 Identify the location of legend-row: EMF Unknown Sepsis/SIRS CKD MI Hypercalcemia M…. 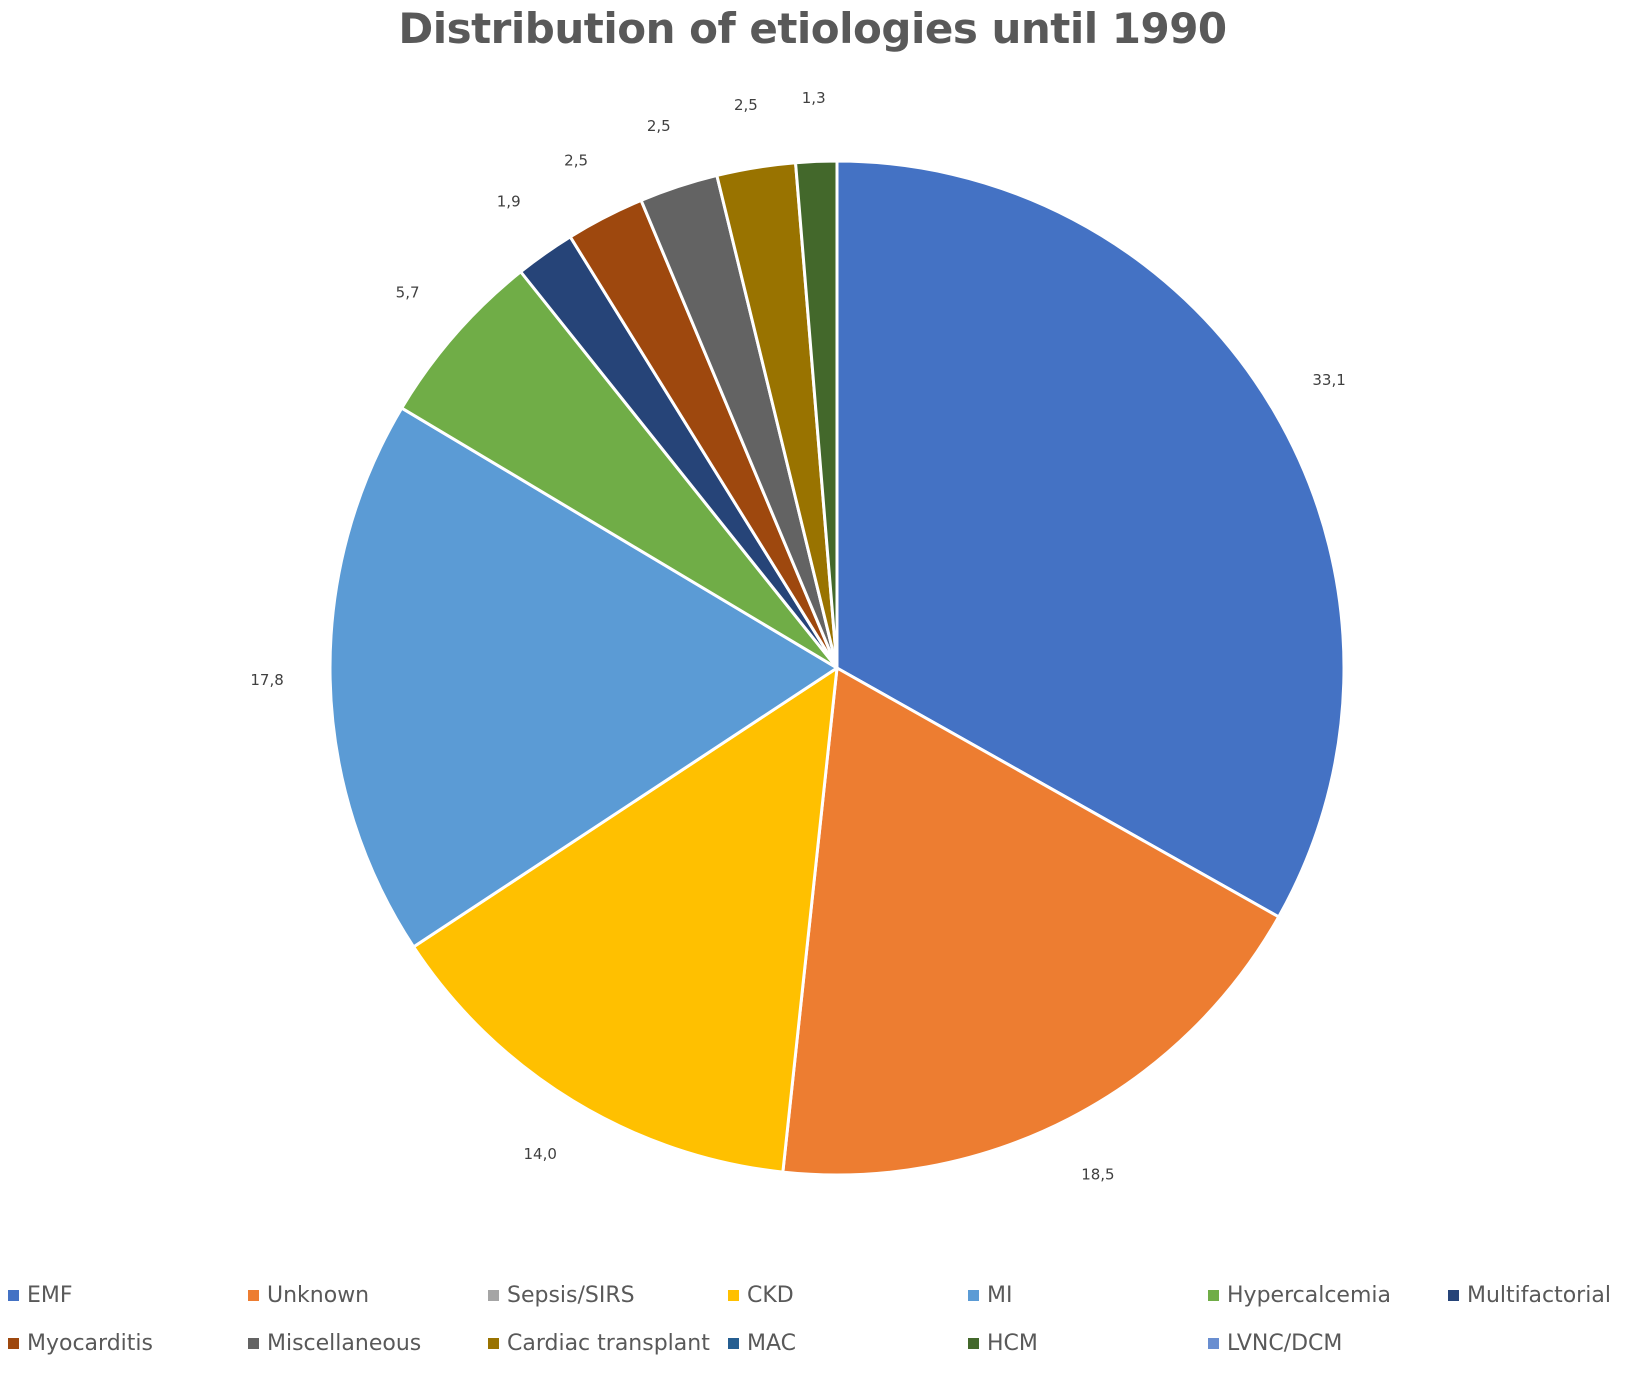
(814, 1307).